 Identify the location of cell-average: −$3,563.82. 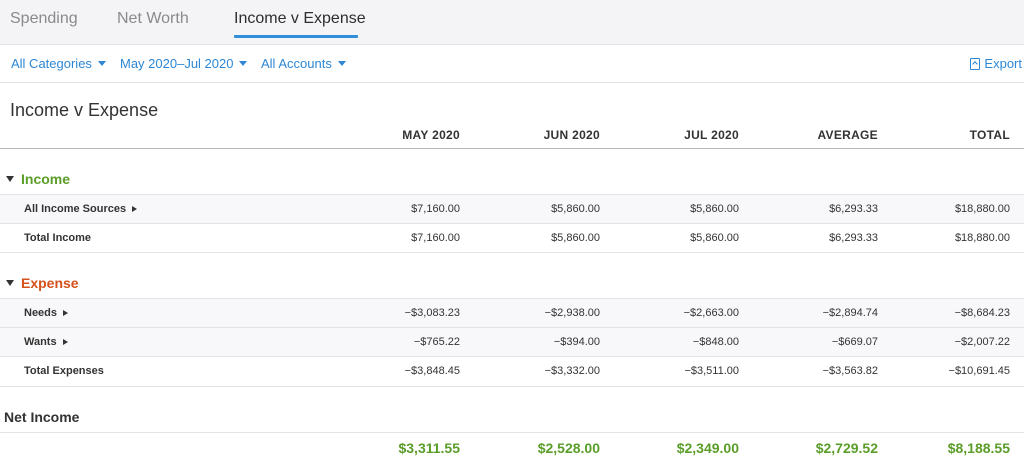
(850, 371).